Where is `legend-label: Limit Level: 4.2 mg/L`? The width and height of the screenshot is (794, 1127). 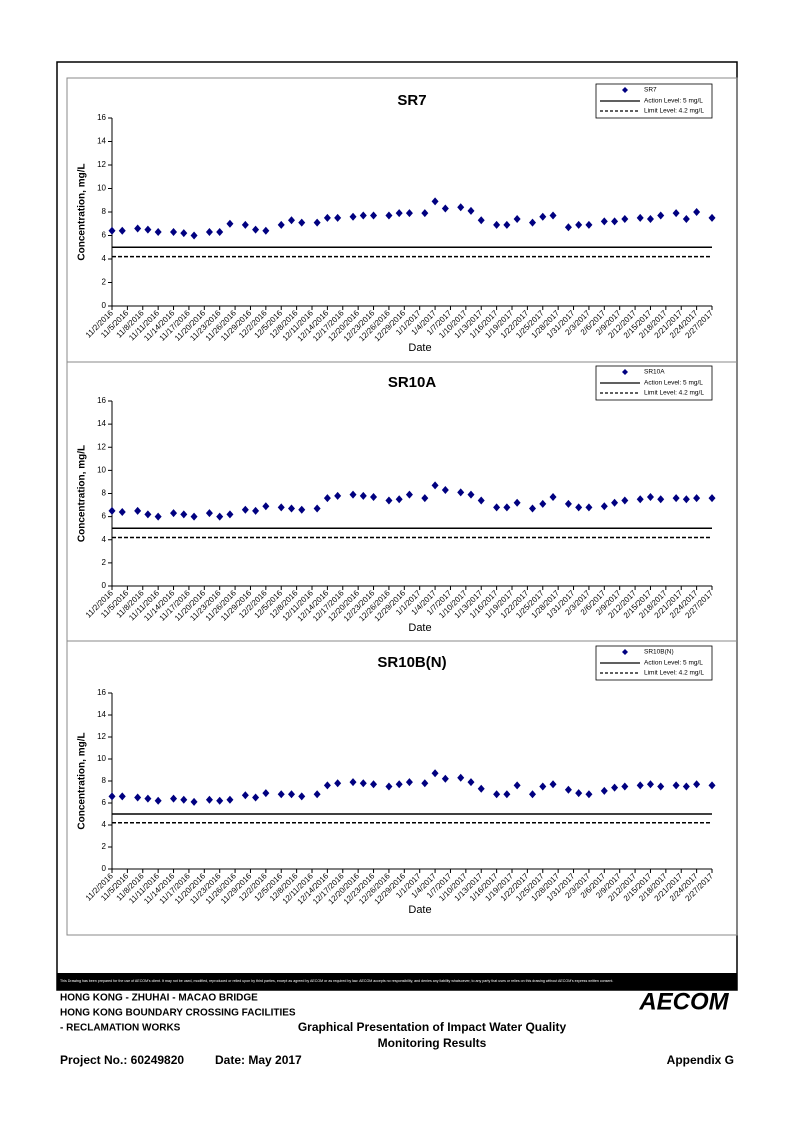 legend-label: Limit Level: 4.2 mg/L is located at coordinates (674, 111).